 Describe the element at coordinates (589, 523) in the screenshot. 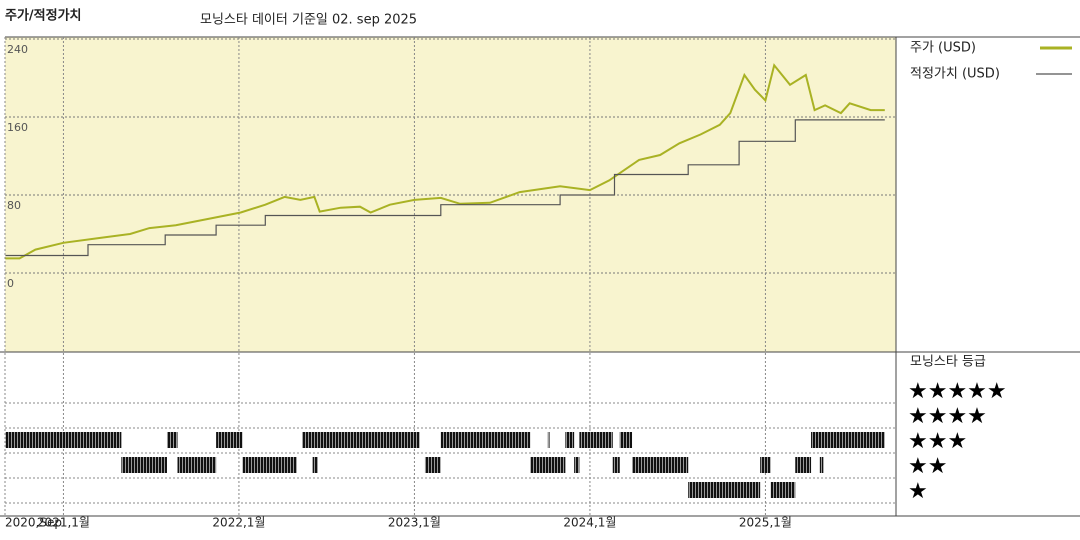

I see `x-tick-label: 2024,1월` at that location.